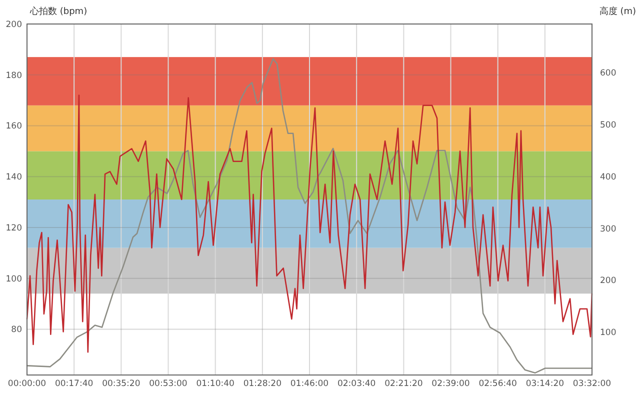  Describe the element at coordinates (608, 333) in the screenshot. I see `y2-tick-label: 100` at that location.